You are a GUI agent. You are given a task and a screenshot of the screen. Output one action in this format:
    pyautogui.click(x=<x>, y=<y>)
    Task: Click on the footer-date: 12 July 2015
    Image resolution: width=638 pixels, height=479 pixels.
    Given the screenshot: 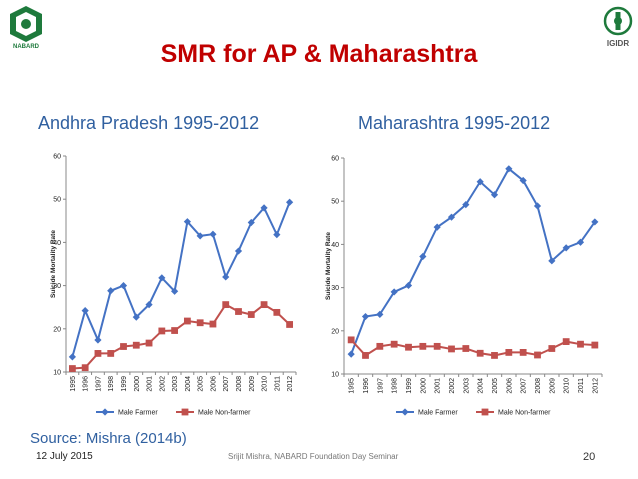 What is the action you would take?
    pyautogui.click(x=64, y=456)
    